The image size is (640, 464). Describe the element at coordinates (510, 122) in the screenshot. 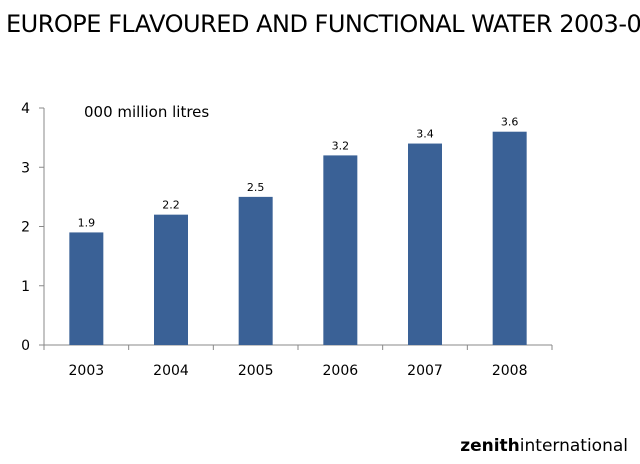

I see `data-label: 3.6` at that location.